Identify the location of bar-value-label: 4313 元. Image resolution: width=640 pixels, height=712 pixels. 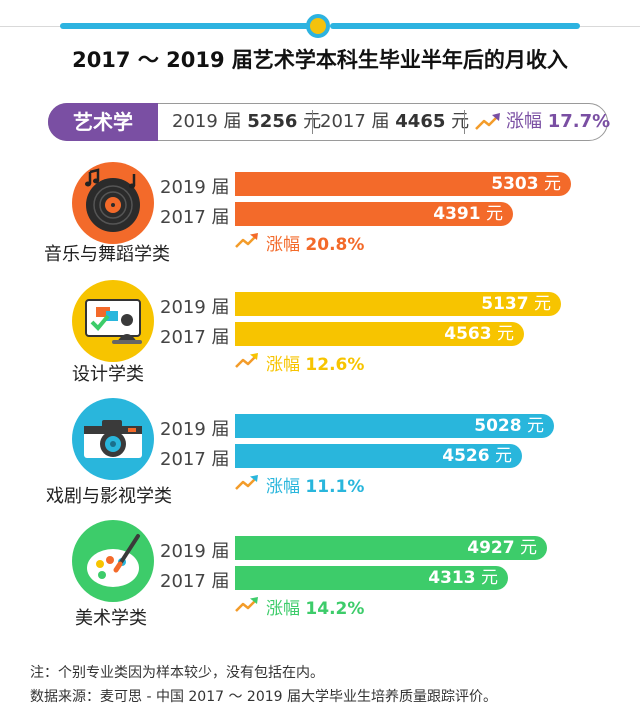
(463, 578).